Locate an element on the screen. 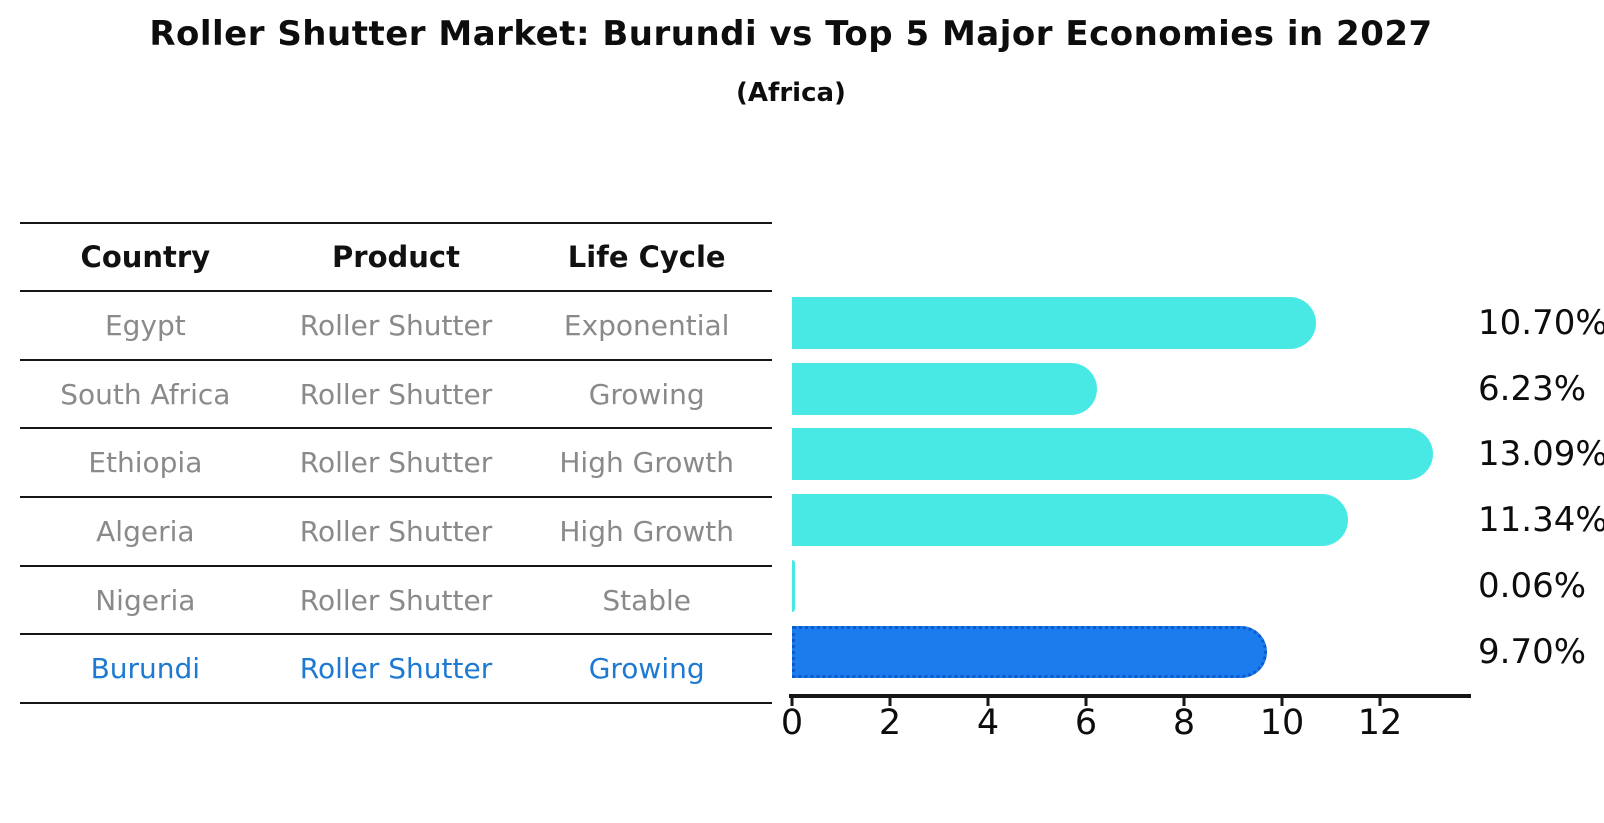 This screenshot has width=1604, height=823. table-header-row: Country Product Life Cycle is located at coordinates (396, 258).